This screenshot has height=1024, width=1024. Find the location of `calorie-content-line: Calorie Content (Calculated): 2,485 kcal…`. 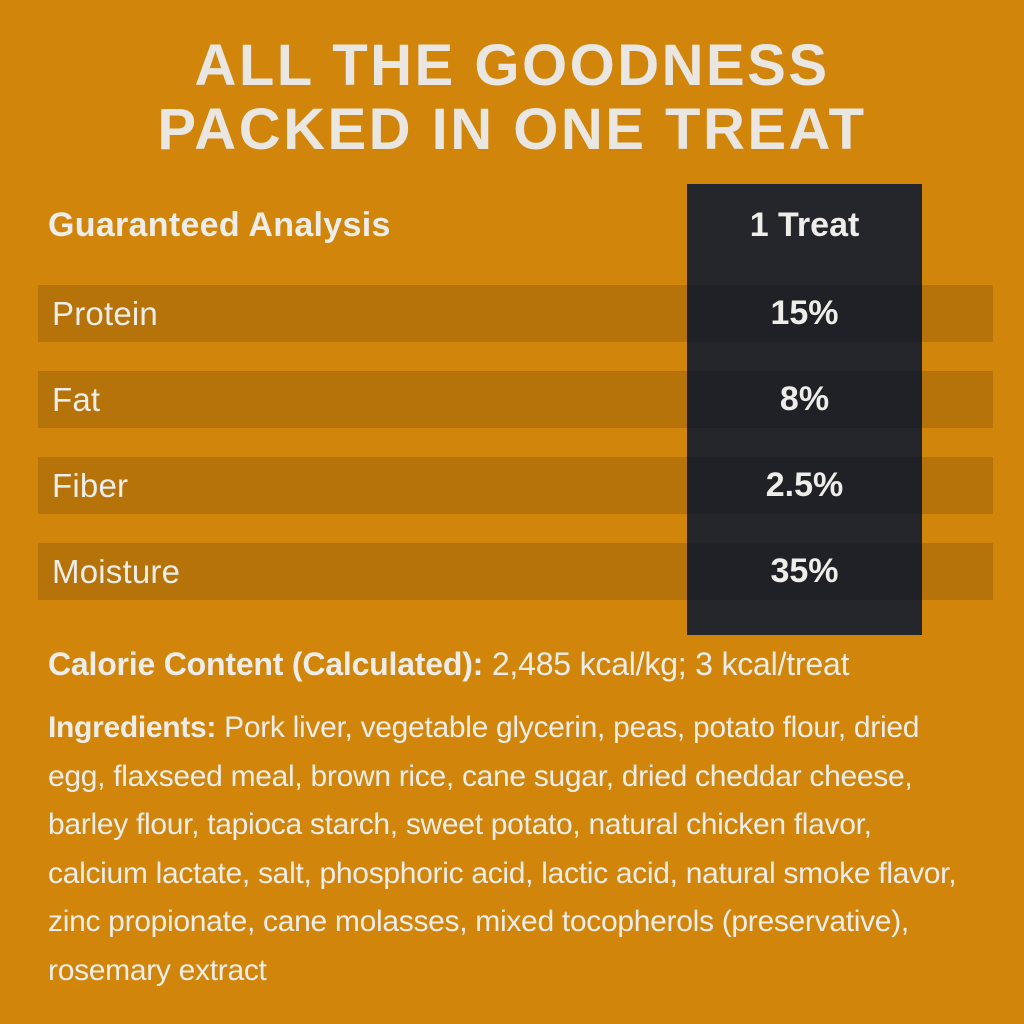

calorie-content-line: Calorie Content (Calculated): 2,485 kcal… is located at coordinates (521, 664).